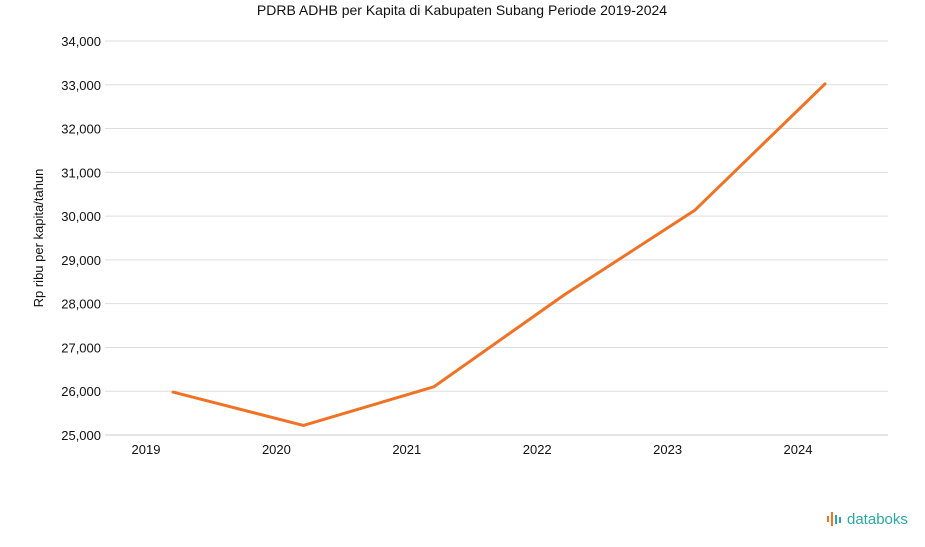 The image size is (925, 547). I want to click on databoks-logo: databoks, so click(867, 519).